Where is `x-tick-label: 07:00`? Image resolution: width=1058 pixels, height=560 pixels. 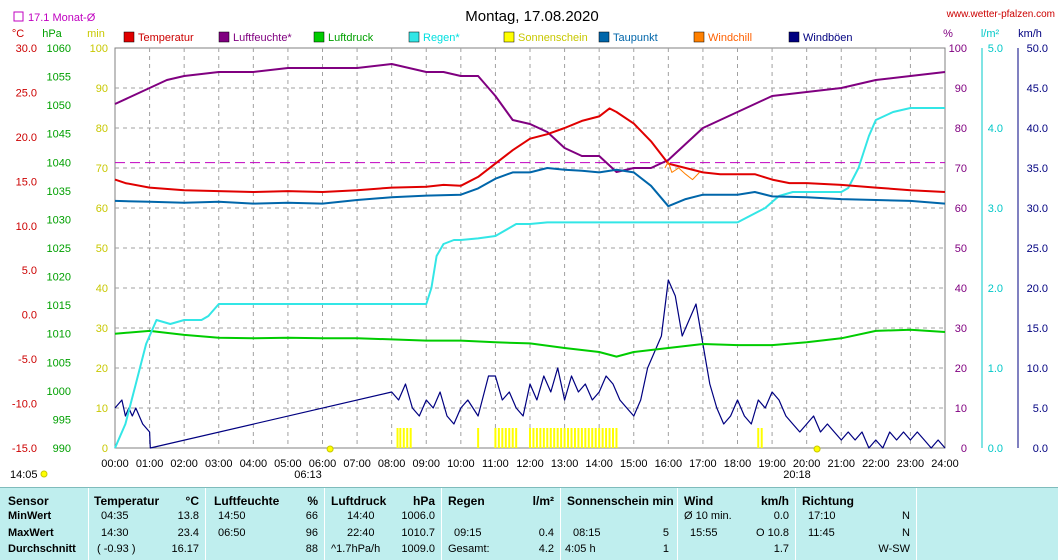
x-tick-label: 07:00 is located at coordinates (357, 464).